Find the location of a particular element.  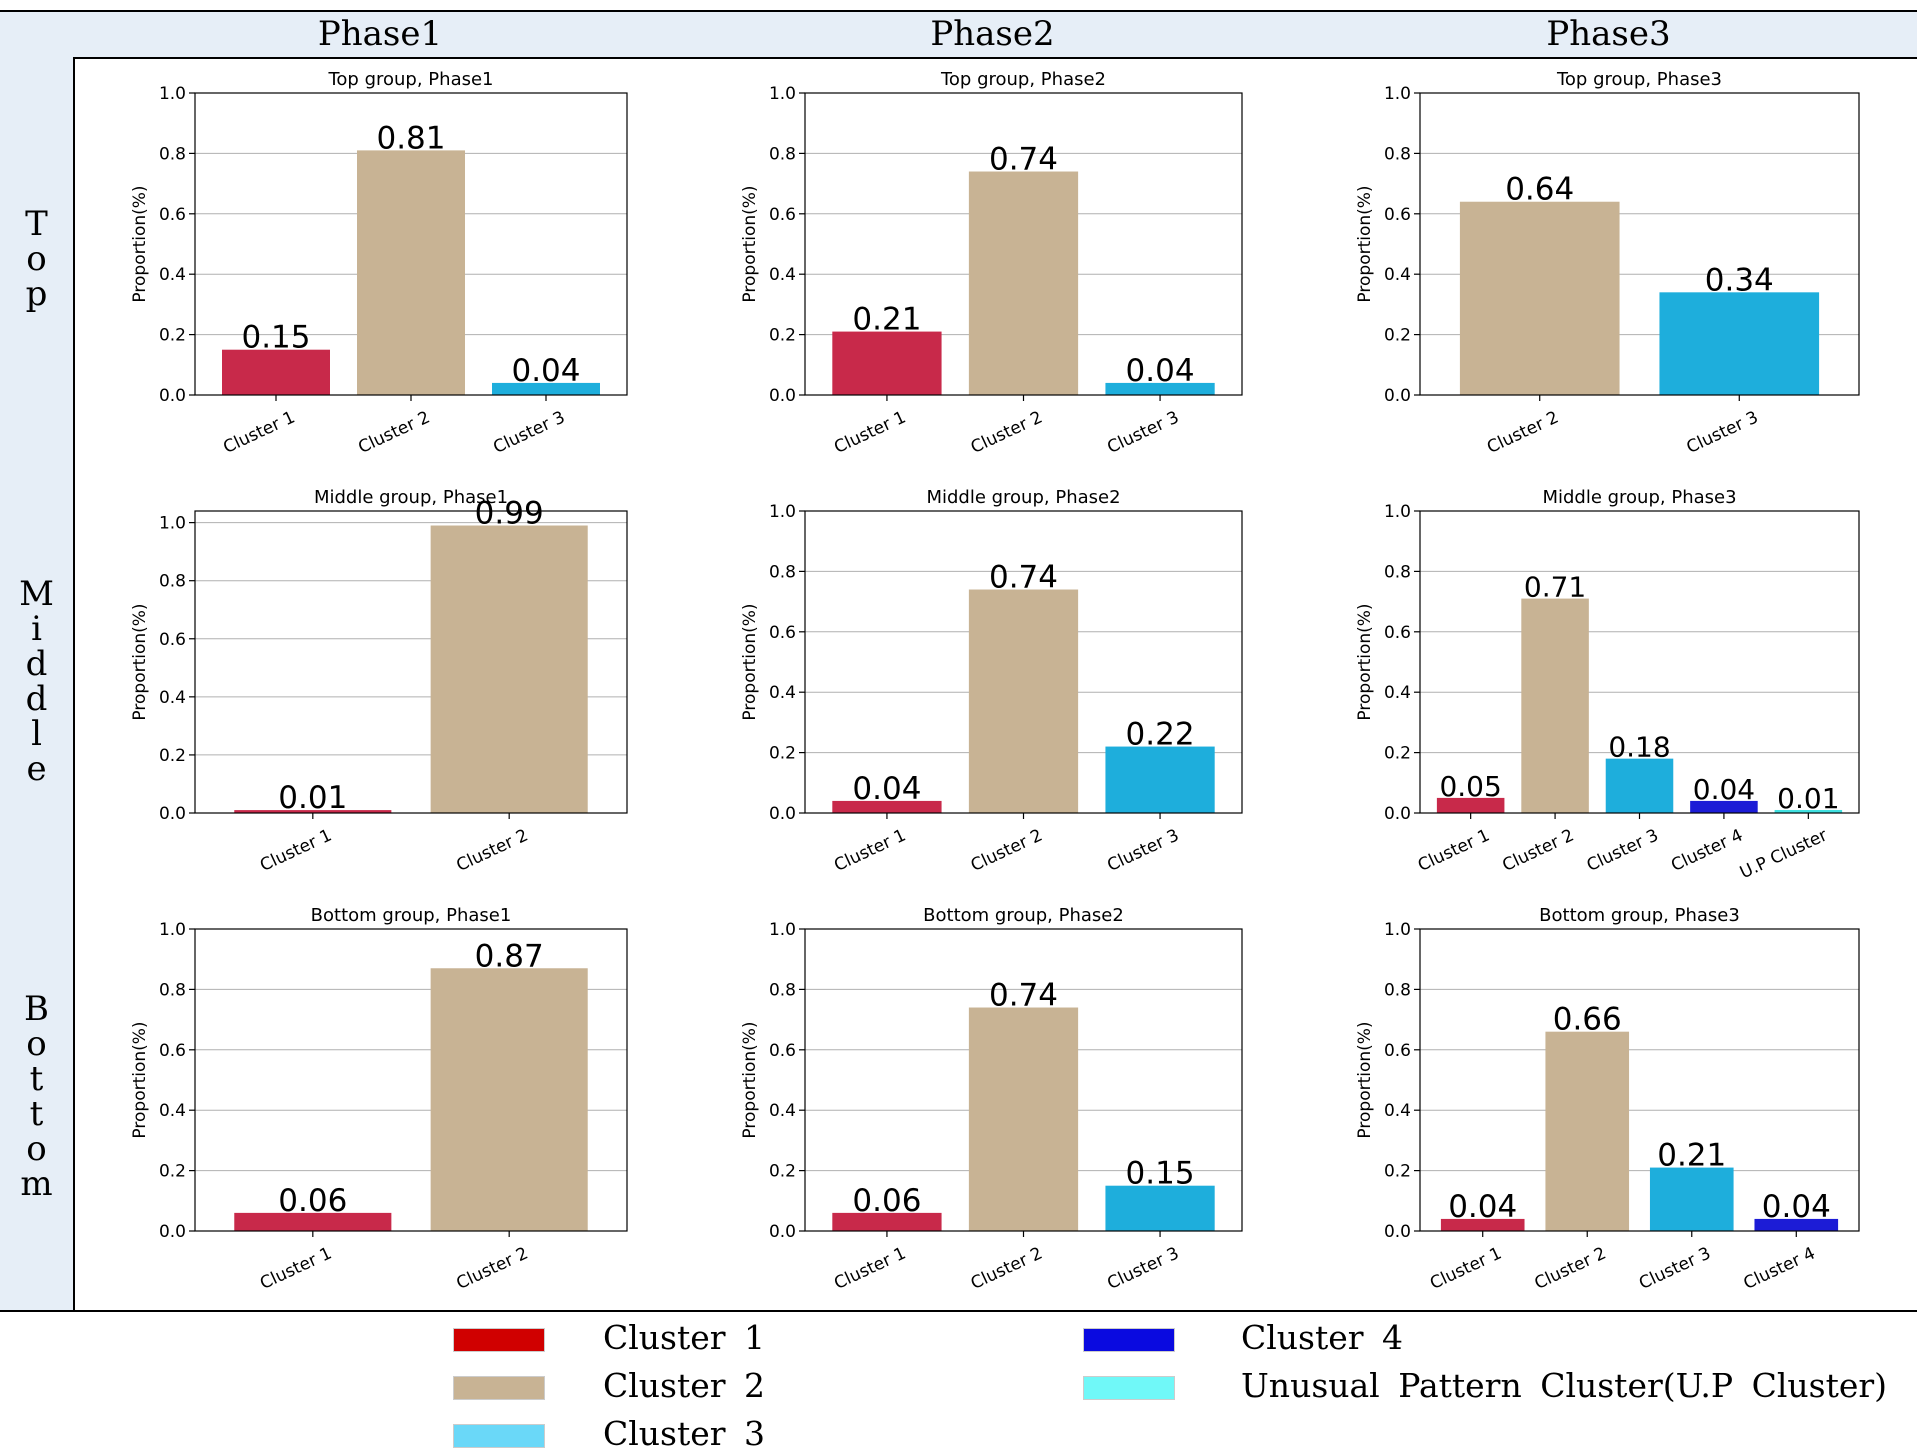

phase-header-3: Phase3 is located at coordinates (1608, 34).